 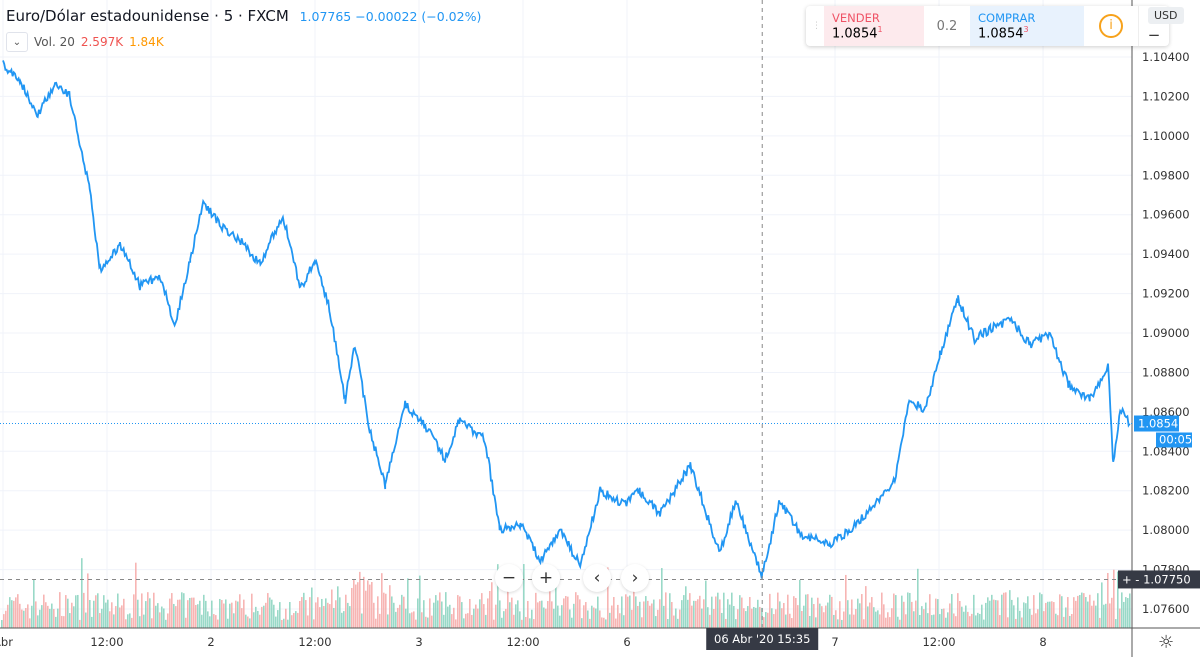 I want to click on buy-button: COMPRAR 1.08543, so click(x=1027, y=26).